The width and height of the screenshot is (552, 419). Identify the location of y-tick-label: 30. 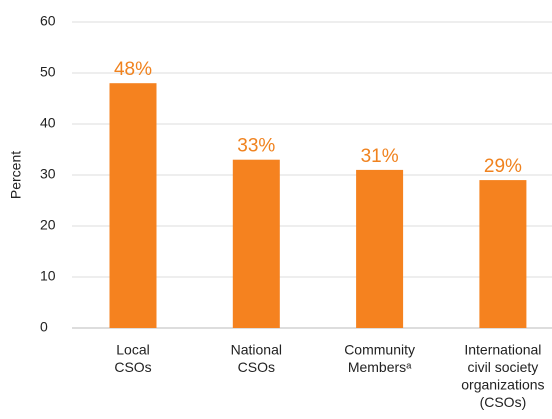
(48, 174).